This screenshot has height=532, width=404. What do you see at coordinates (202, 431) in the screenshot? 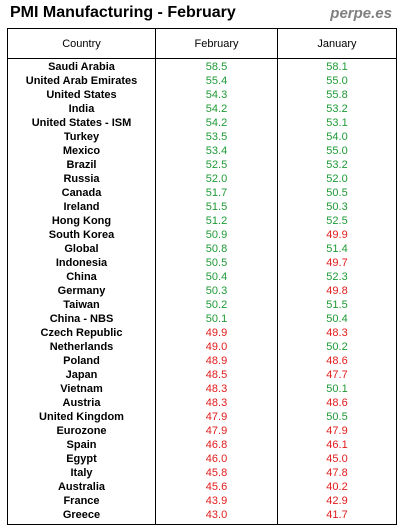
I see `table-row: Eurozone 47.9 47.9` at bounding box center [202, 431].